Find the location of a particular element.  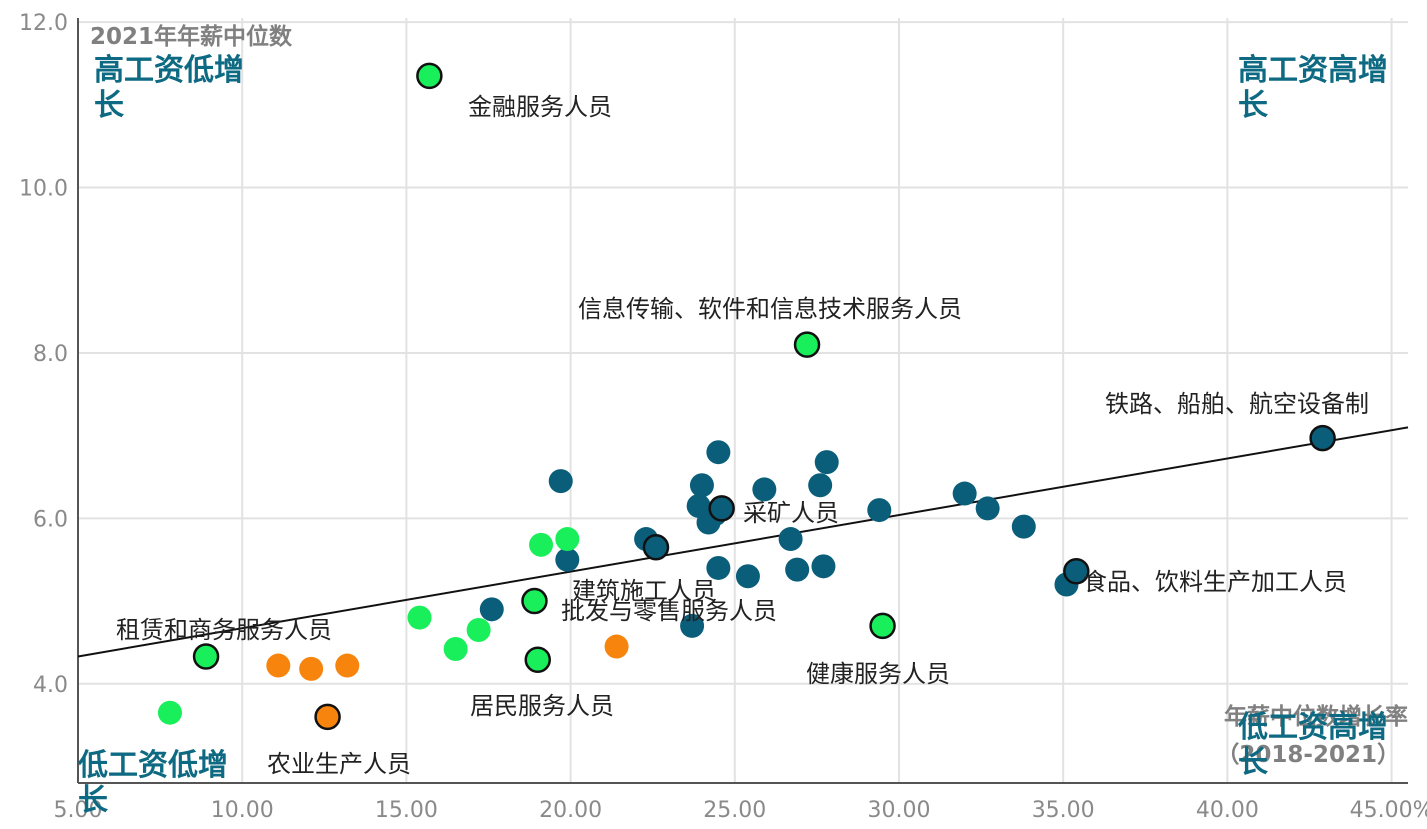

quadrant-top-left-line2: 长 is located at coordinates (109, 105).